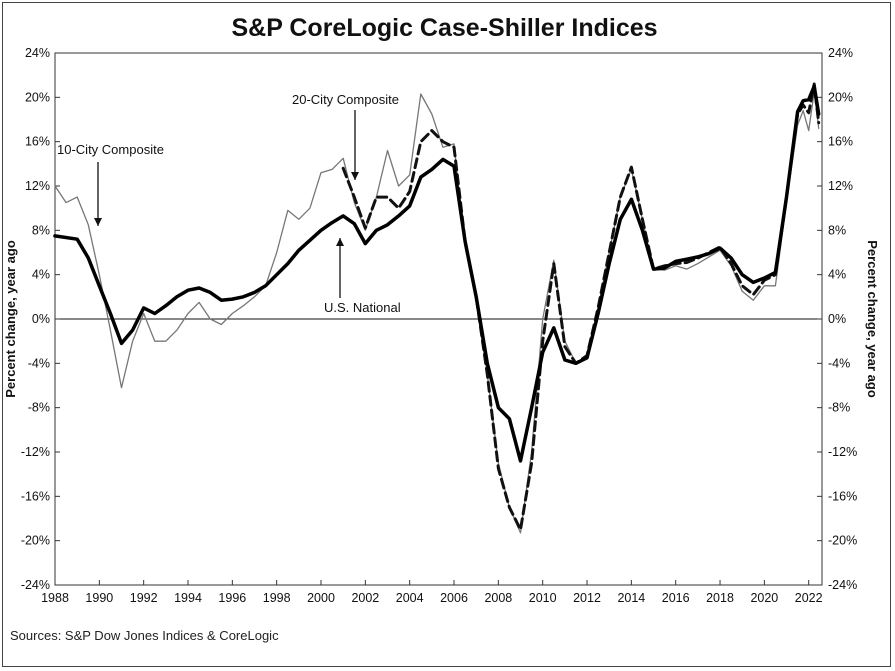 This screenshot has width=895, height=671. Describe the element at coordinates (35, 496) in the screenshot. I see `y-tick-label-left: -16%` at that location.